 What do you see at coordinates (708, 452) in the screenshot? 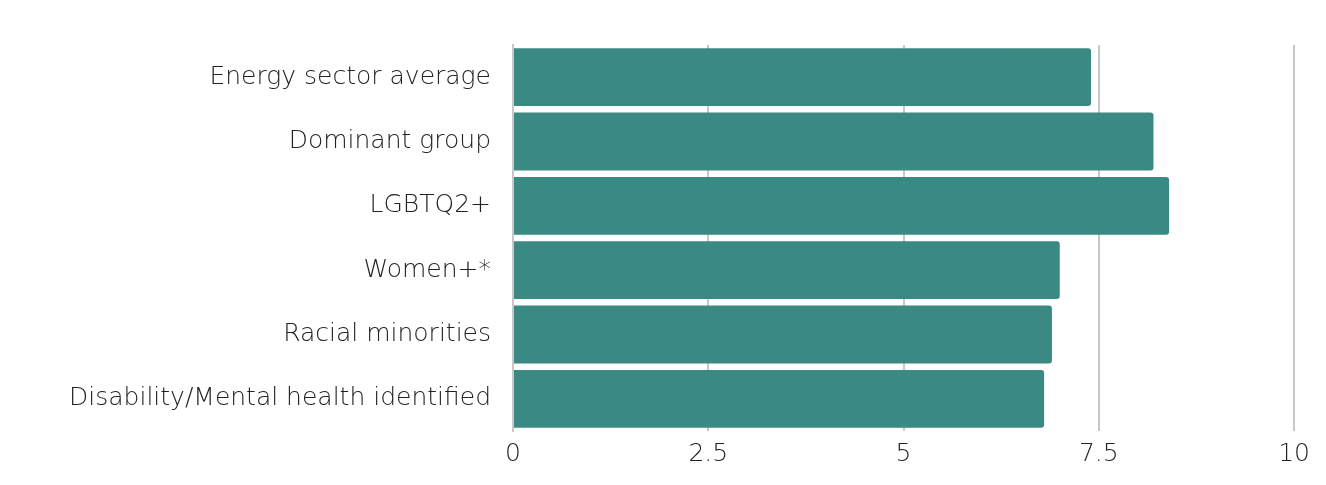
I see `x-tick-label: 2.5` at bounding box center [708, 452].